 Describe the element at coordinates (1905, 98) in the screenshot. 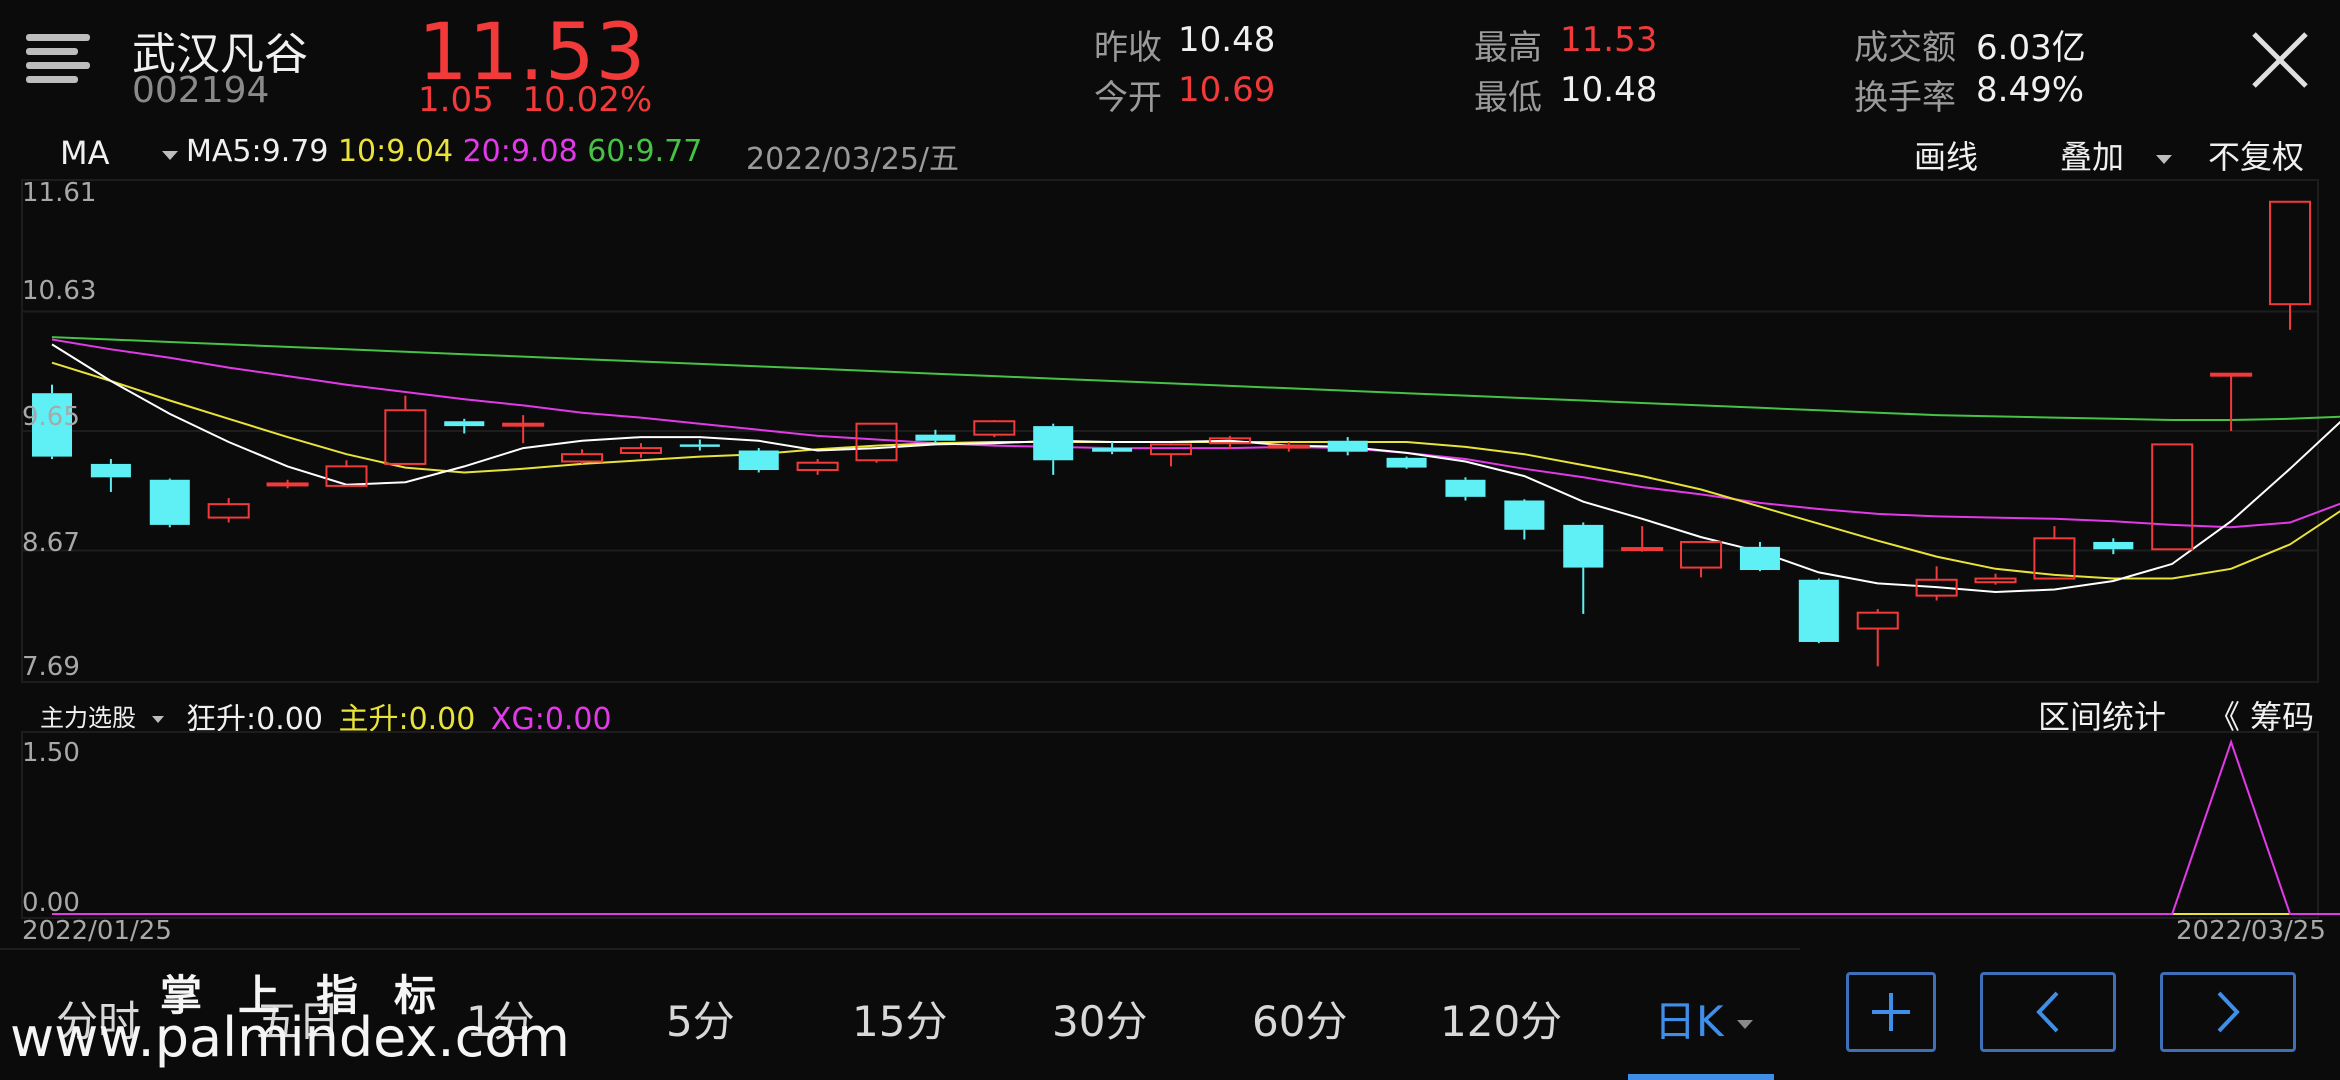

I see `turnover-label: 换手率` at that location.